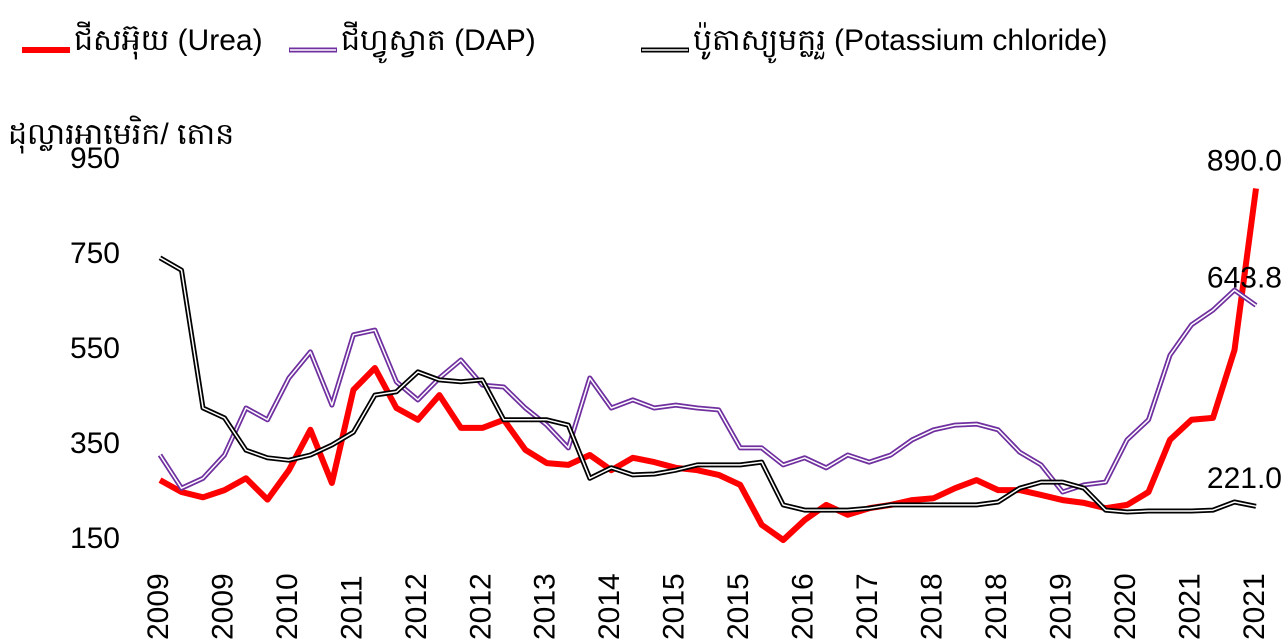  What do you see at coordinates (95, 253) in the screenshot?
I see `y-tick-label: 750` at bounding box center [95, 253].